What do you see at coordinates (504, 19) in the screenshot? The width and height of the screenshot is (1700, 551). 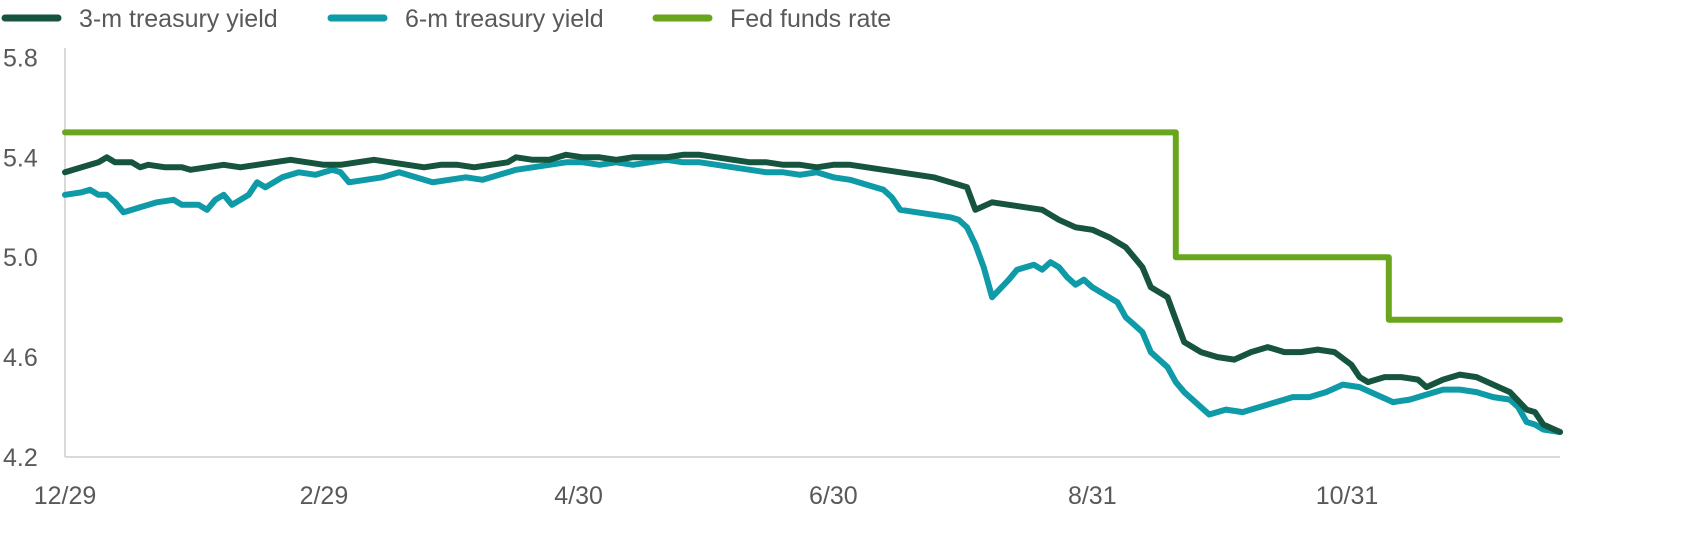 I see `legend-label-6m: 6-m treasury yield` at bounding box center [504, 19].